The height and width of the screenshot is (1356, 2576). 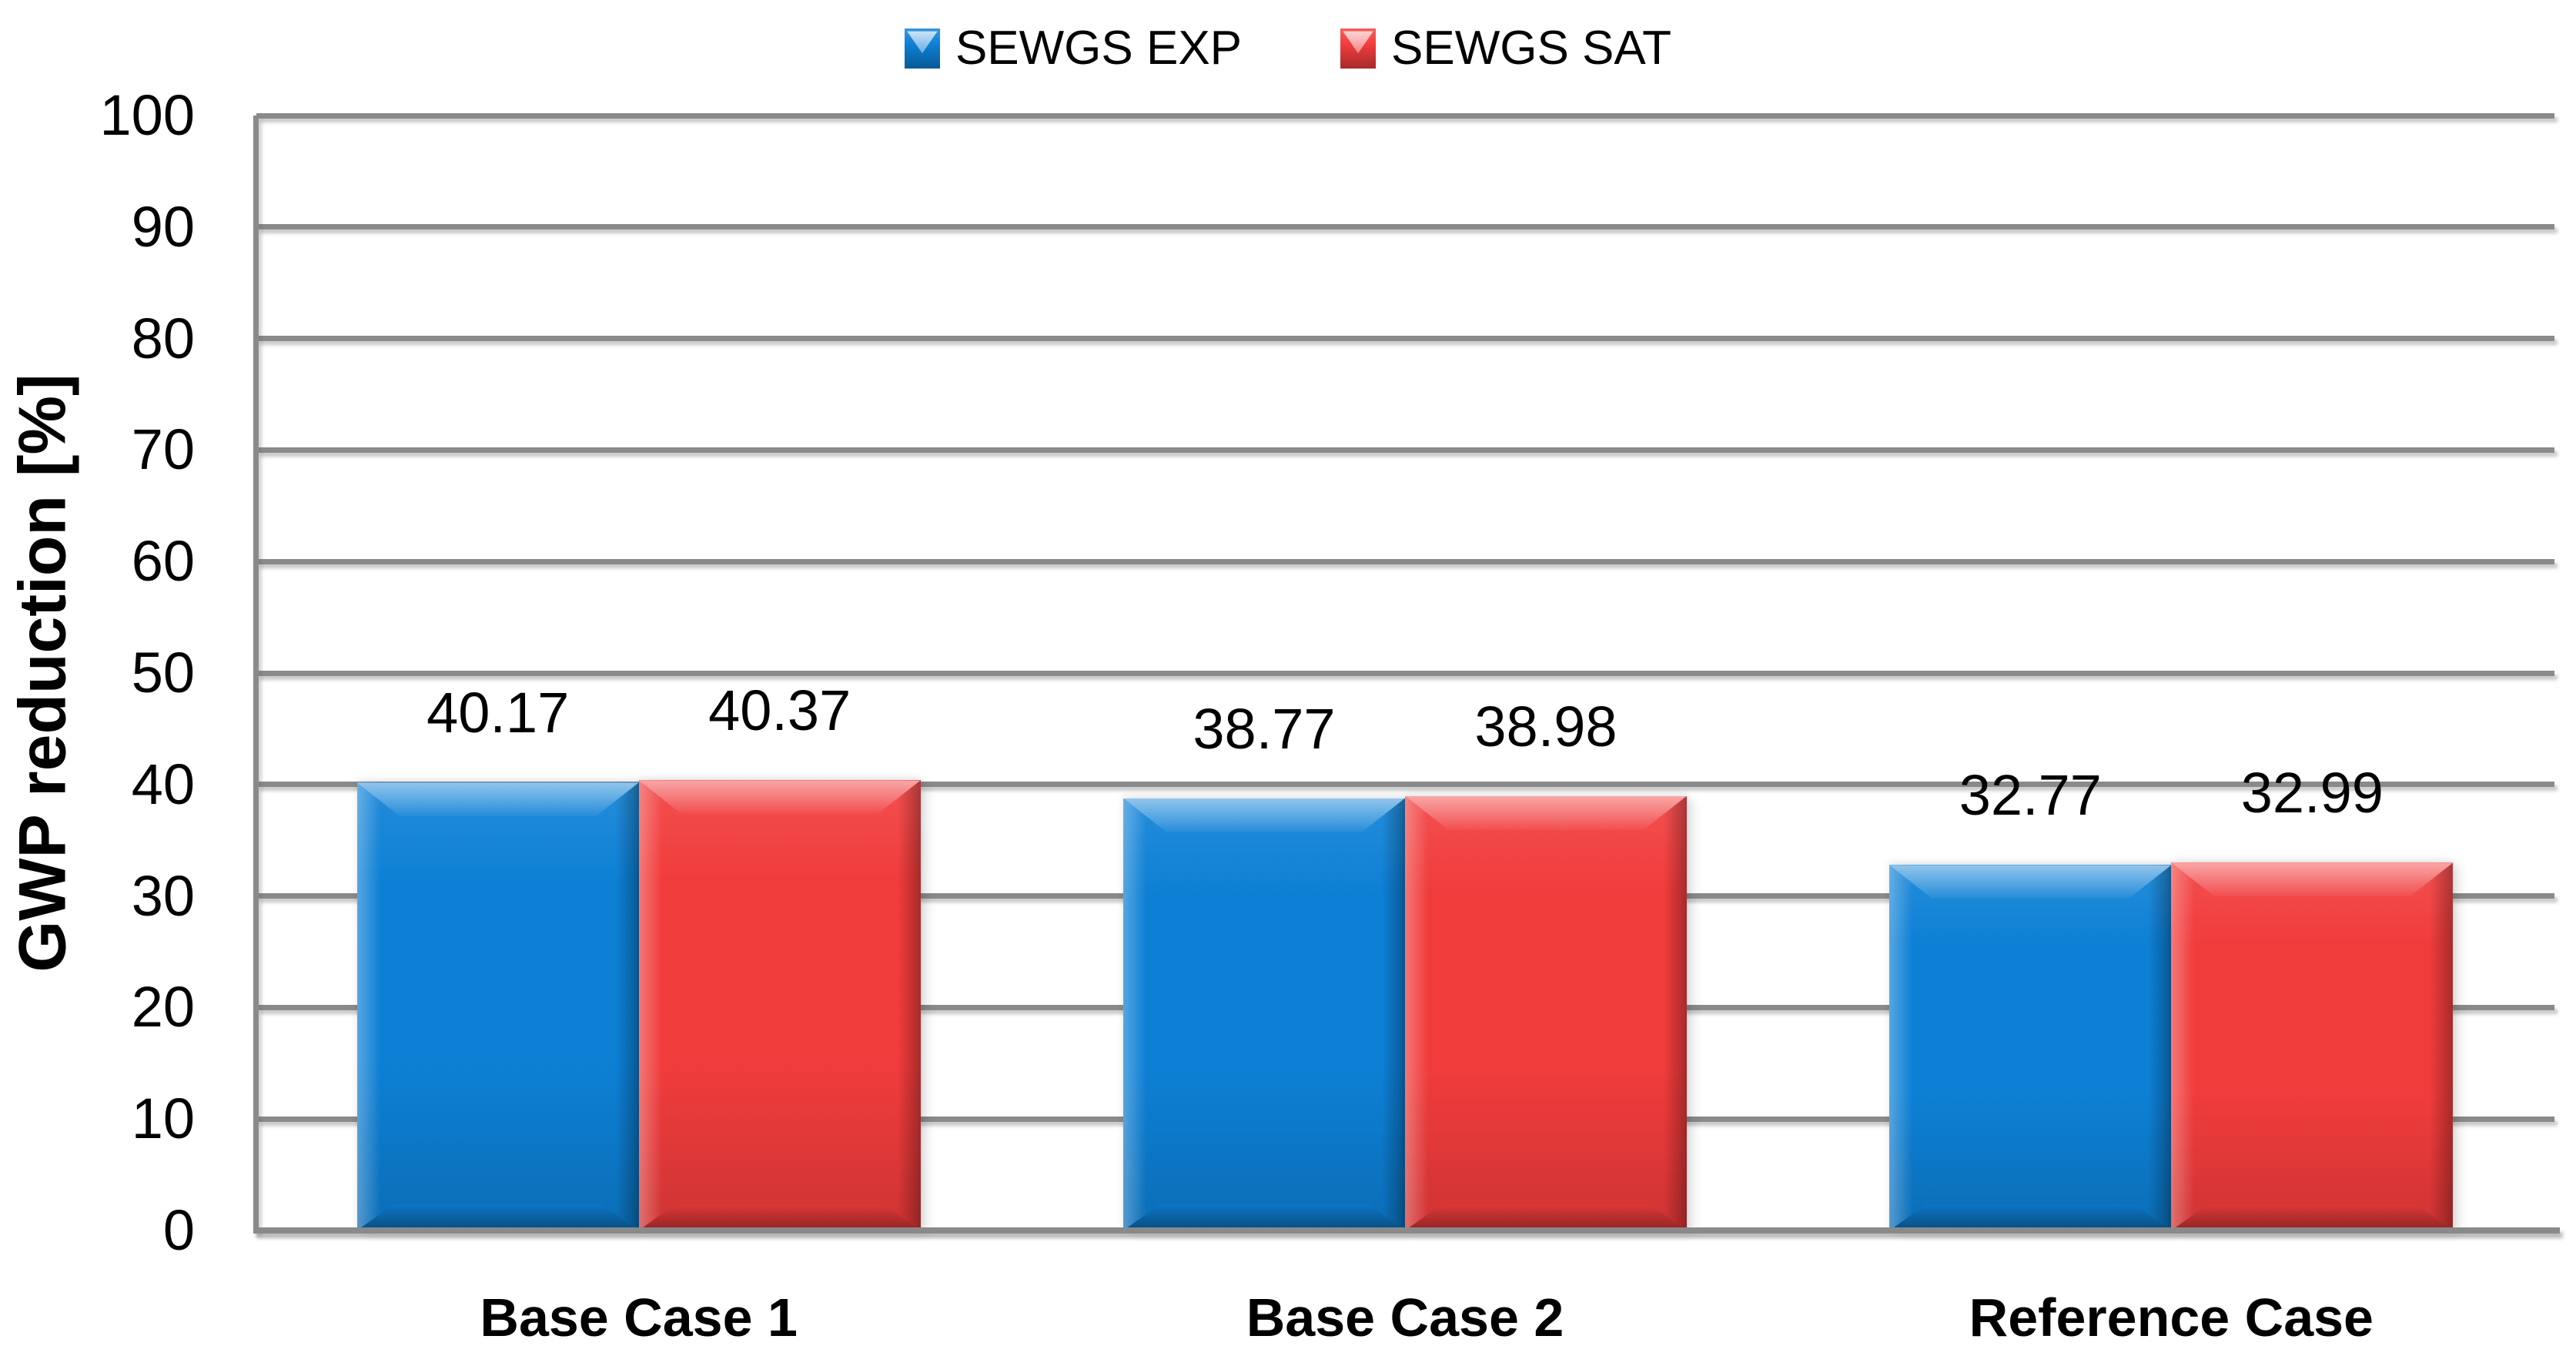 I want to click on y-tick-label-90: 90, so click(x=163, y=227).